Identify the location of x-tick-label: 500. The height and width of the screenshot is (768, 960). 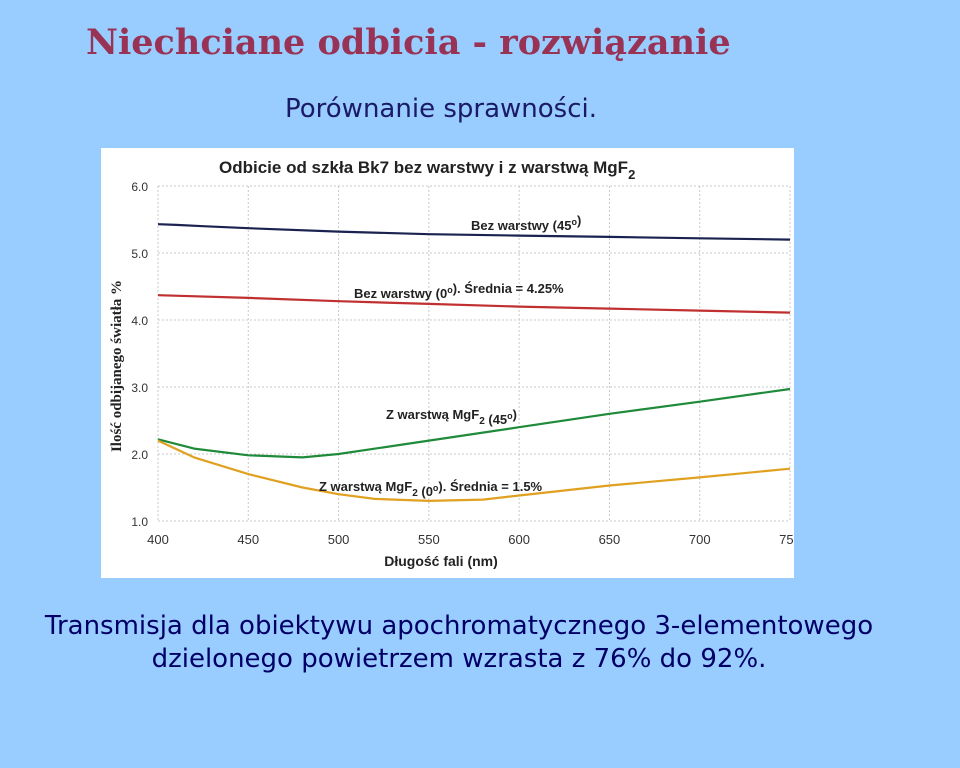
(339, 539).